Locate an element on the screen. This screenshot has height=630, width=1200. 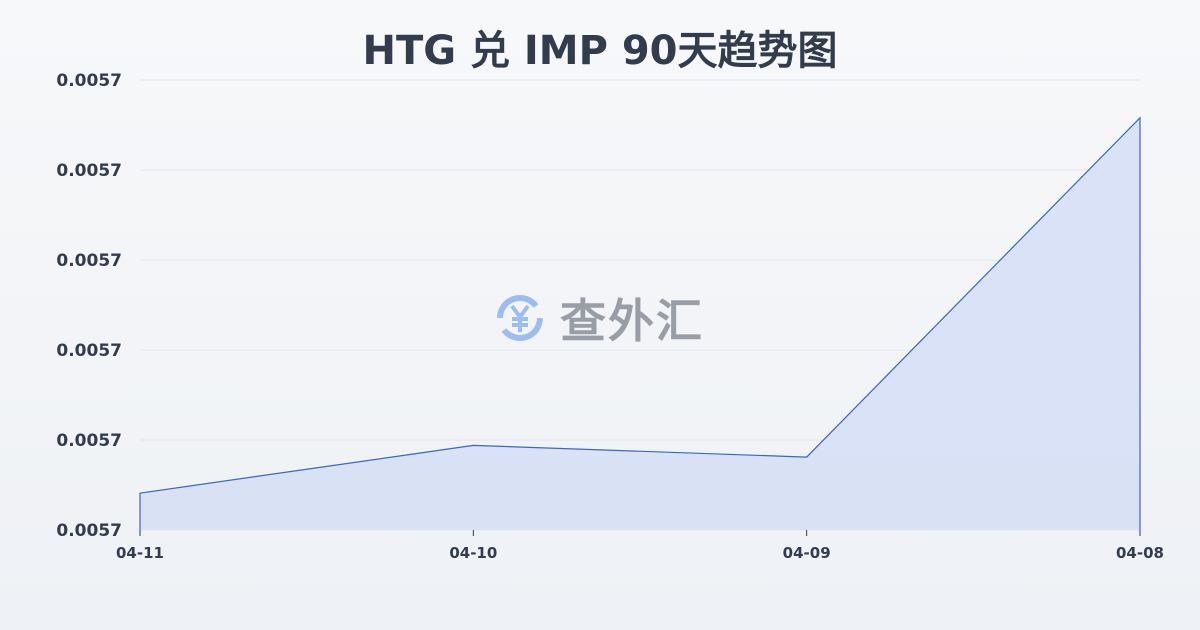
x-tick-label: 04-08 is located at coordinates (1140, 553).